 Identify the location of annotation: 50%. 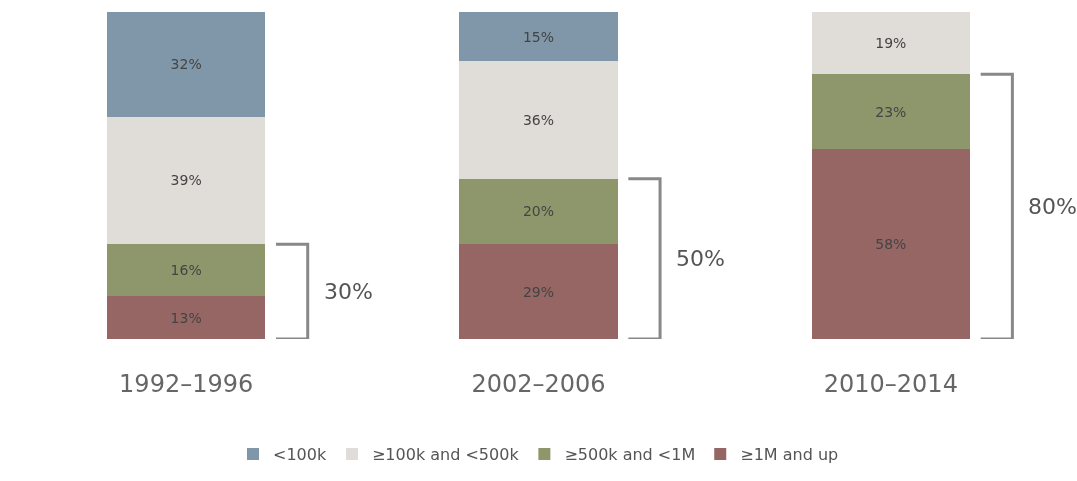
(700, 258).